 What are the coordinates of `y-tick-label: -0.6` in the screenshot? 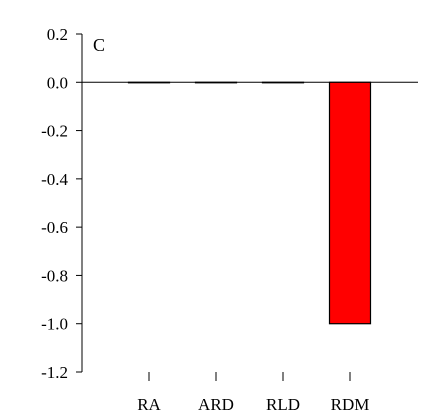 It's located at (54, 227).